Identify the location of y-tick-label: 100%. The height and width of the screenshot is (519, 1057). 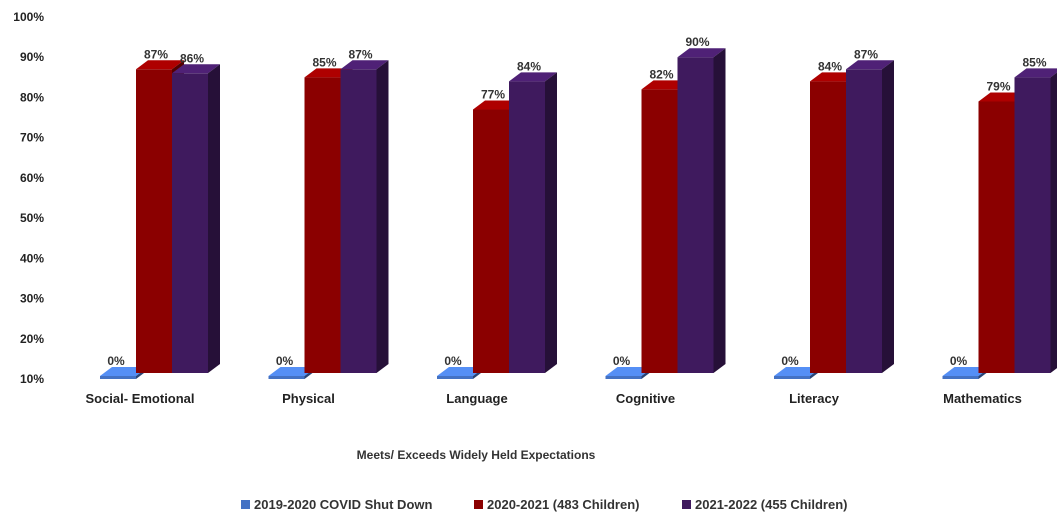
(28, 17).